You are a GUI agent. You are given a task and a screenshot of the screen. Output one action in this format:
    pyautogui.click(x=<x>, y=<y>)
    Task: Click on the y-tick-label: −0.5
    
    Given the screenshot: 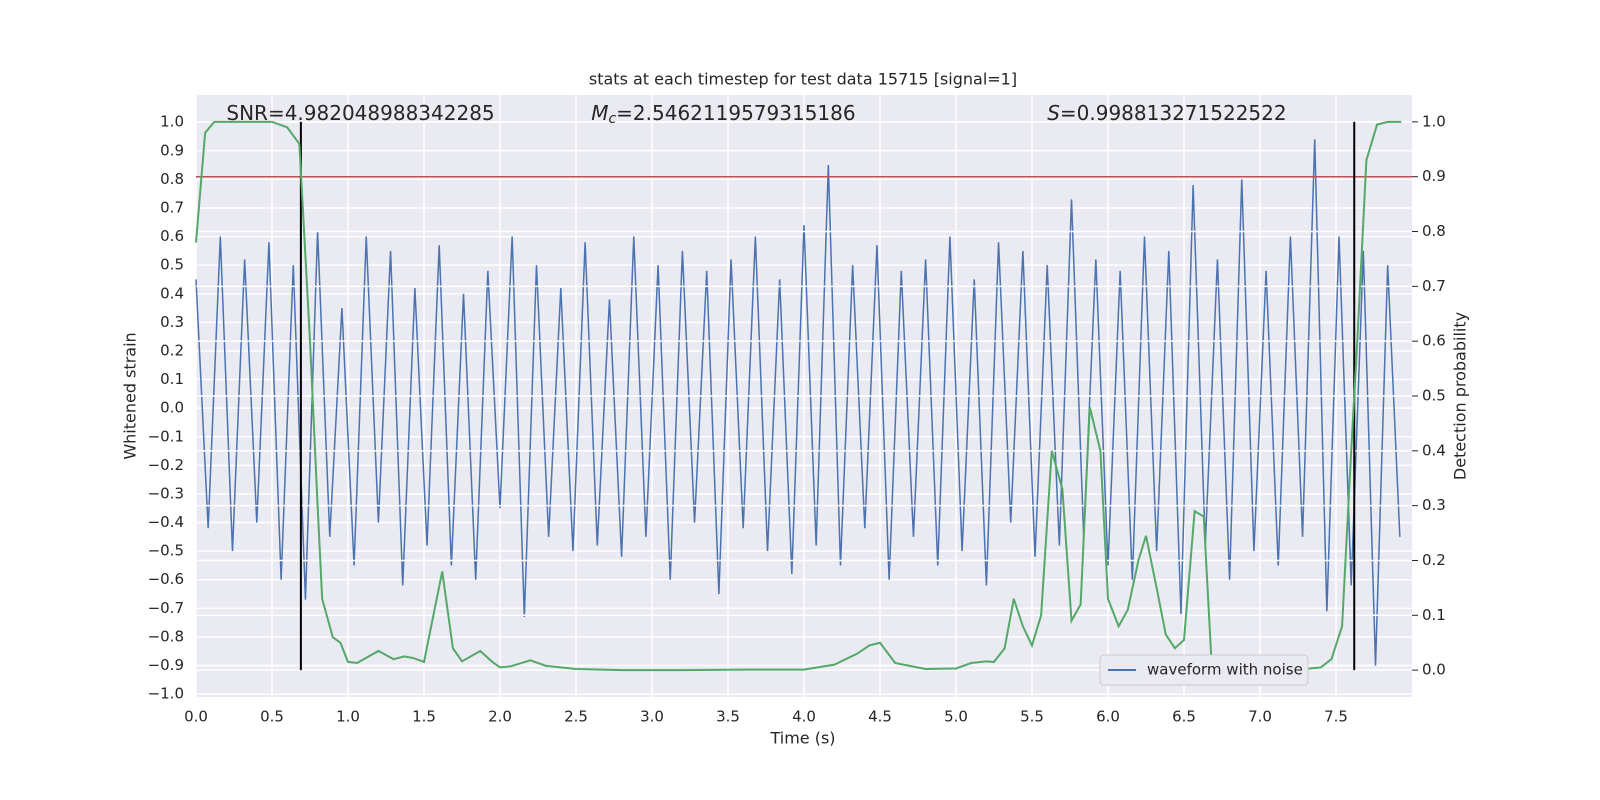 What is the action you would take?
    pyautogui.click(x=166, y=551)
    